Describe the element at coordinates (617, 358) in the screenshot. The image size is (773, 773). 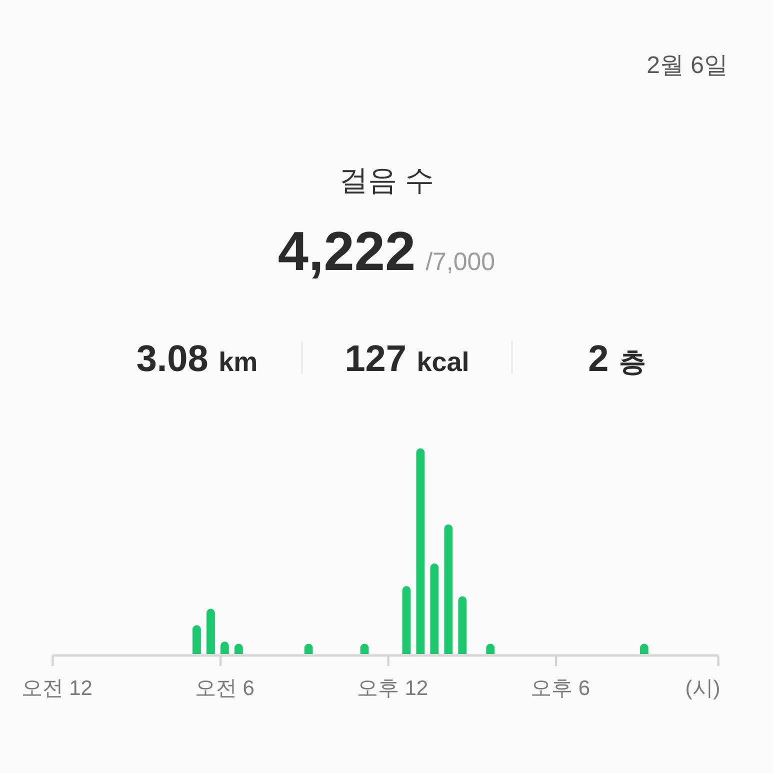
I see `text: 2 층` at that location.